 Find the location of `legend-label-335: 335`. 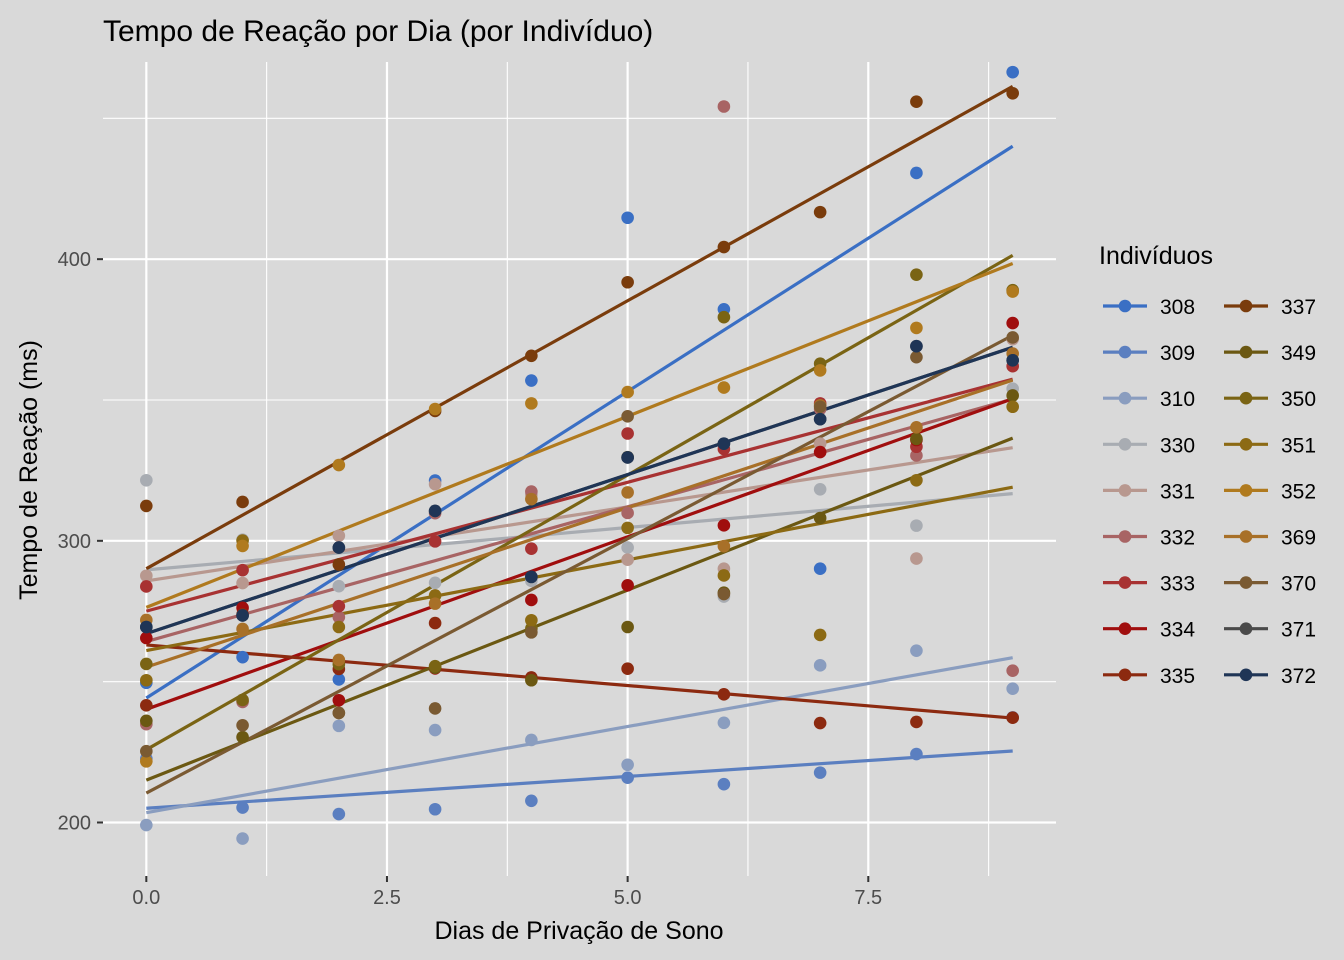

legend-label-335: 335 is located at coordinates (1177, 676).